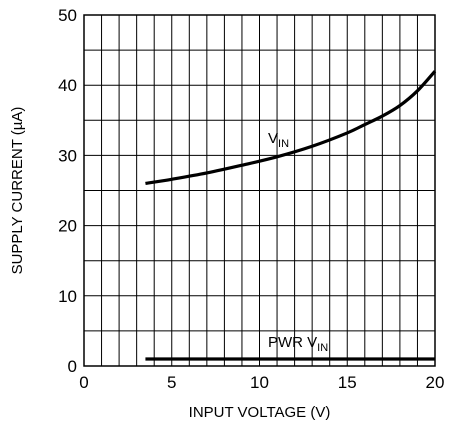 This screenshot has width=461, height=424. Describe the element at coordinates (292, 342) in the screenshot. I see `series-label-pwr-vin-main: PWR V` at that location.